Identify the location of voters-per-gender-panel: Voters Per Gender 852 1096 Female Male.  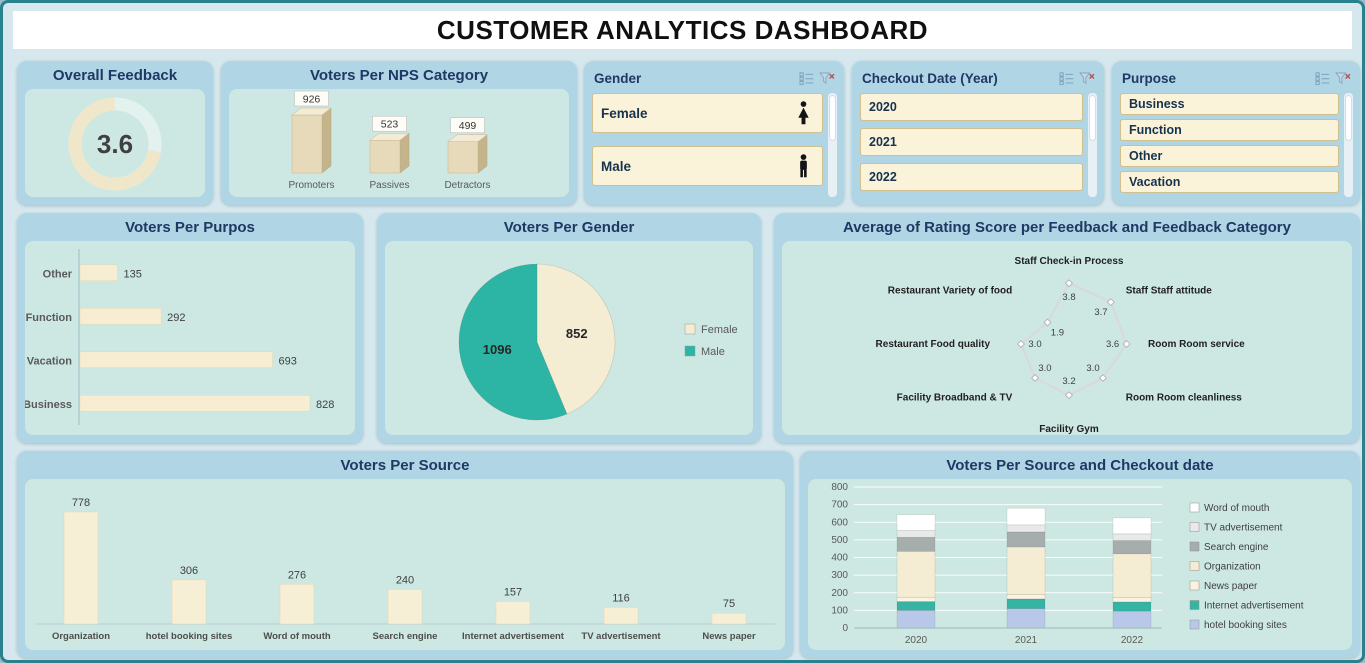
(569, 328).